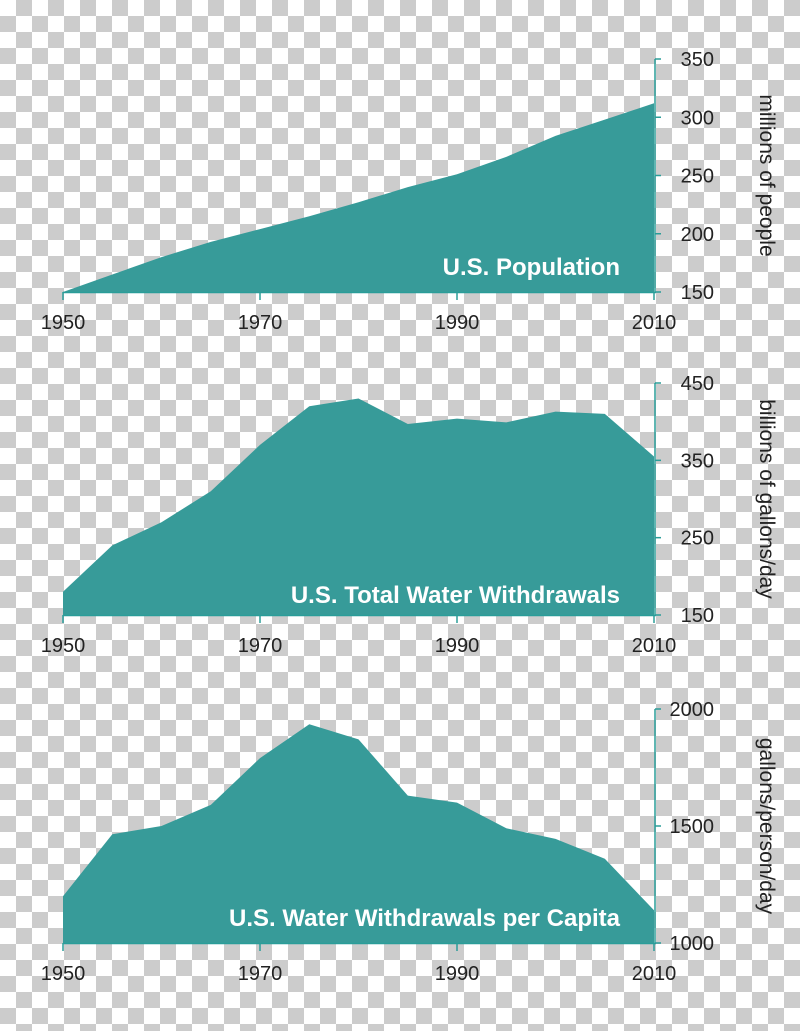  What do you see at coordinates (260, 974) in the screenshot?
I see `per-capita-x-tick-label-1970: 1970` at bounding box center [260, 974].